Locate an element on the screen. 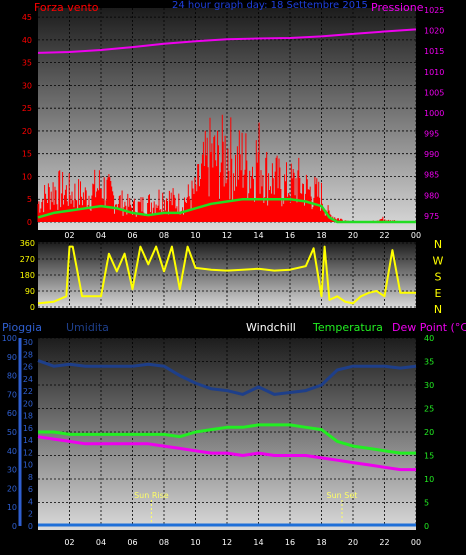 The width and height of the screenshot is (466, 555). compass-label: W is located at coordinates (438, 260).